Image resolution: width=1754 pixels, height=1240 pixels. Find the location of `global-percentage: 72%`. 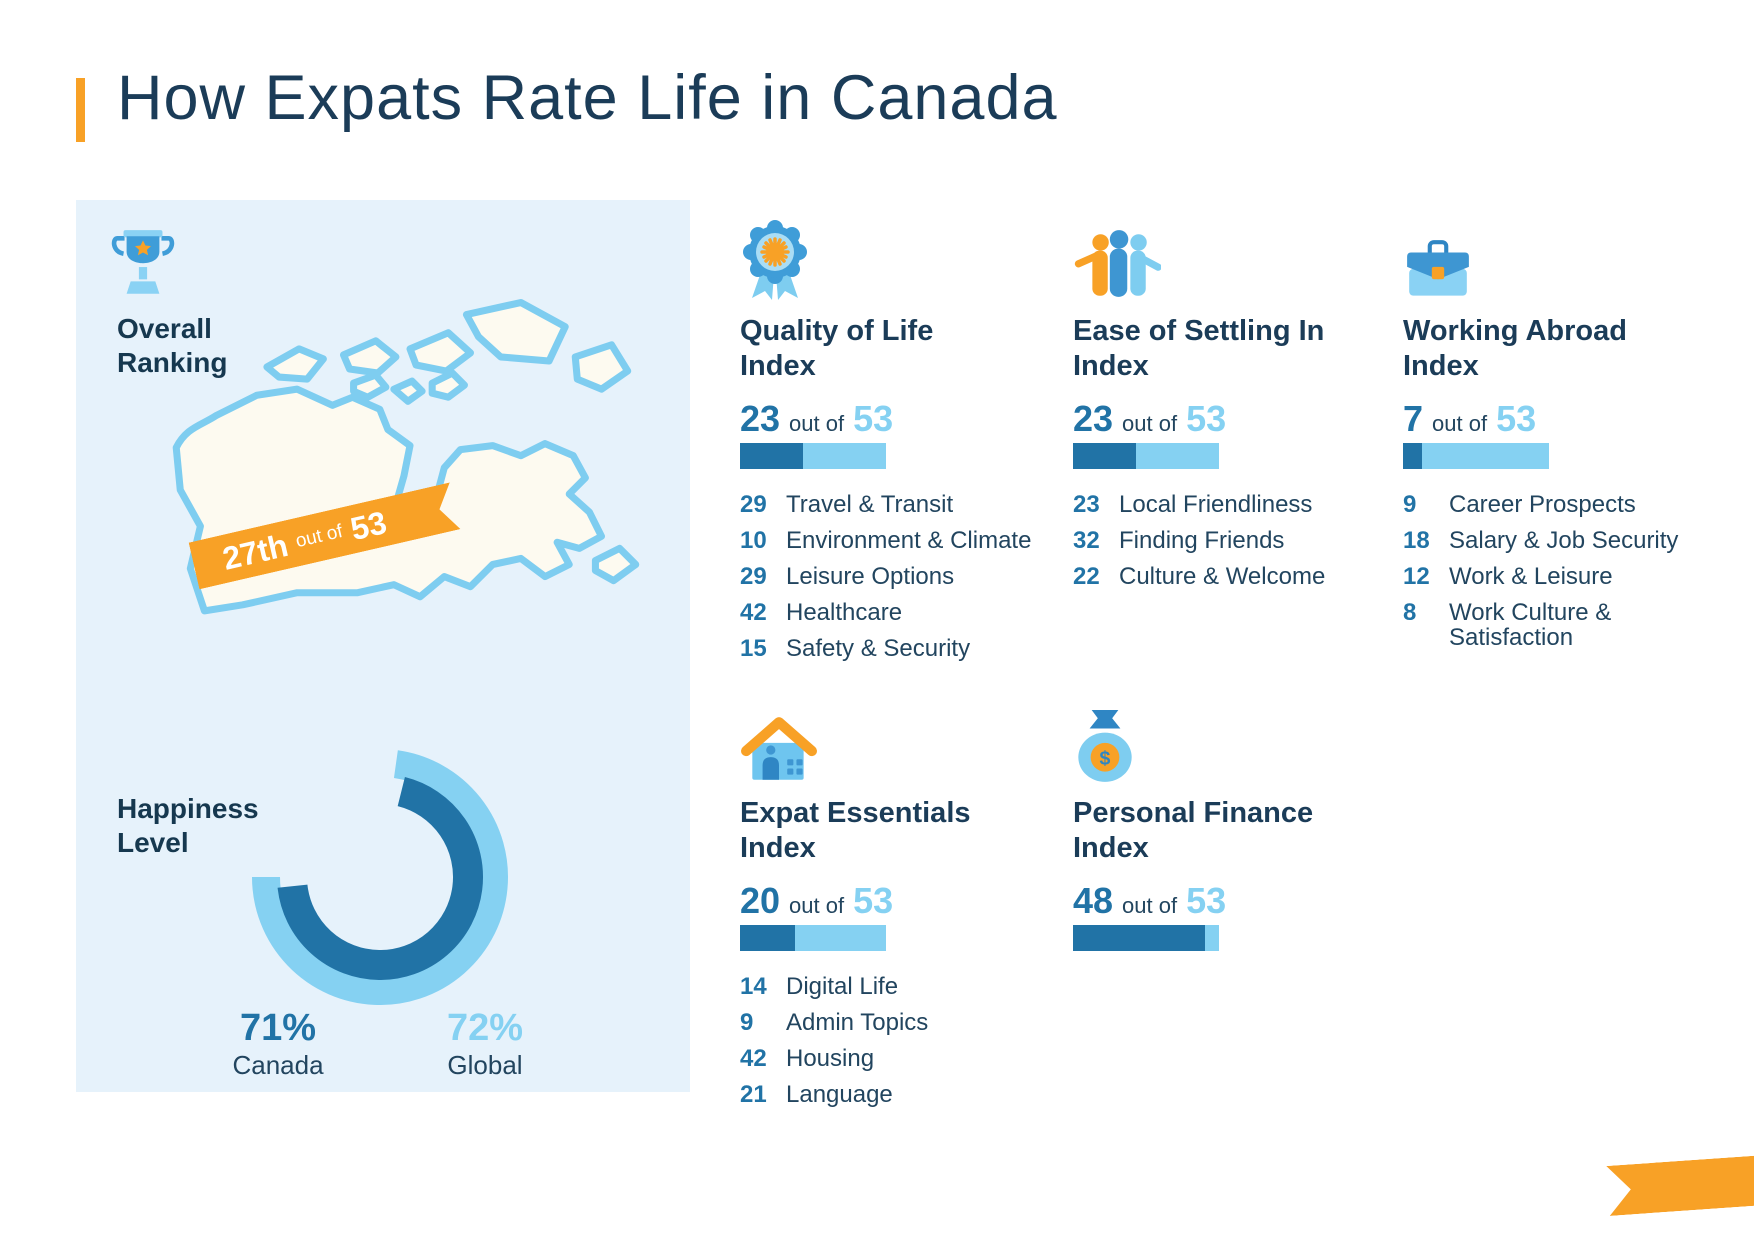

global-percentage: 72% is located at coordinates (485, 1028).